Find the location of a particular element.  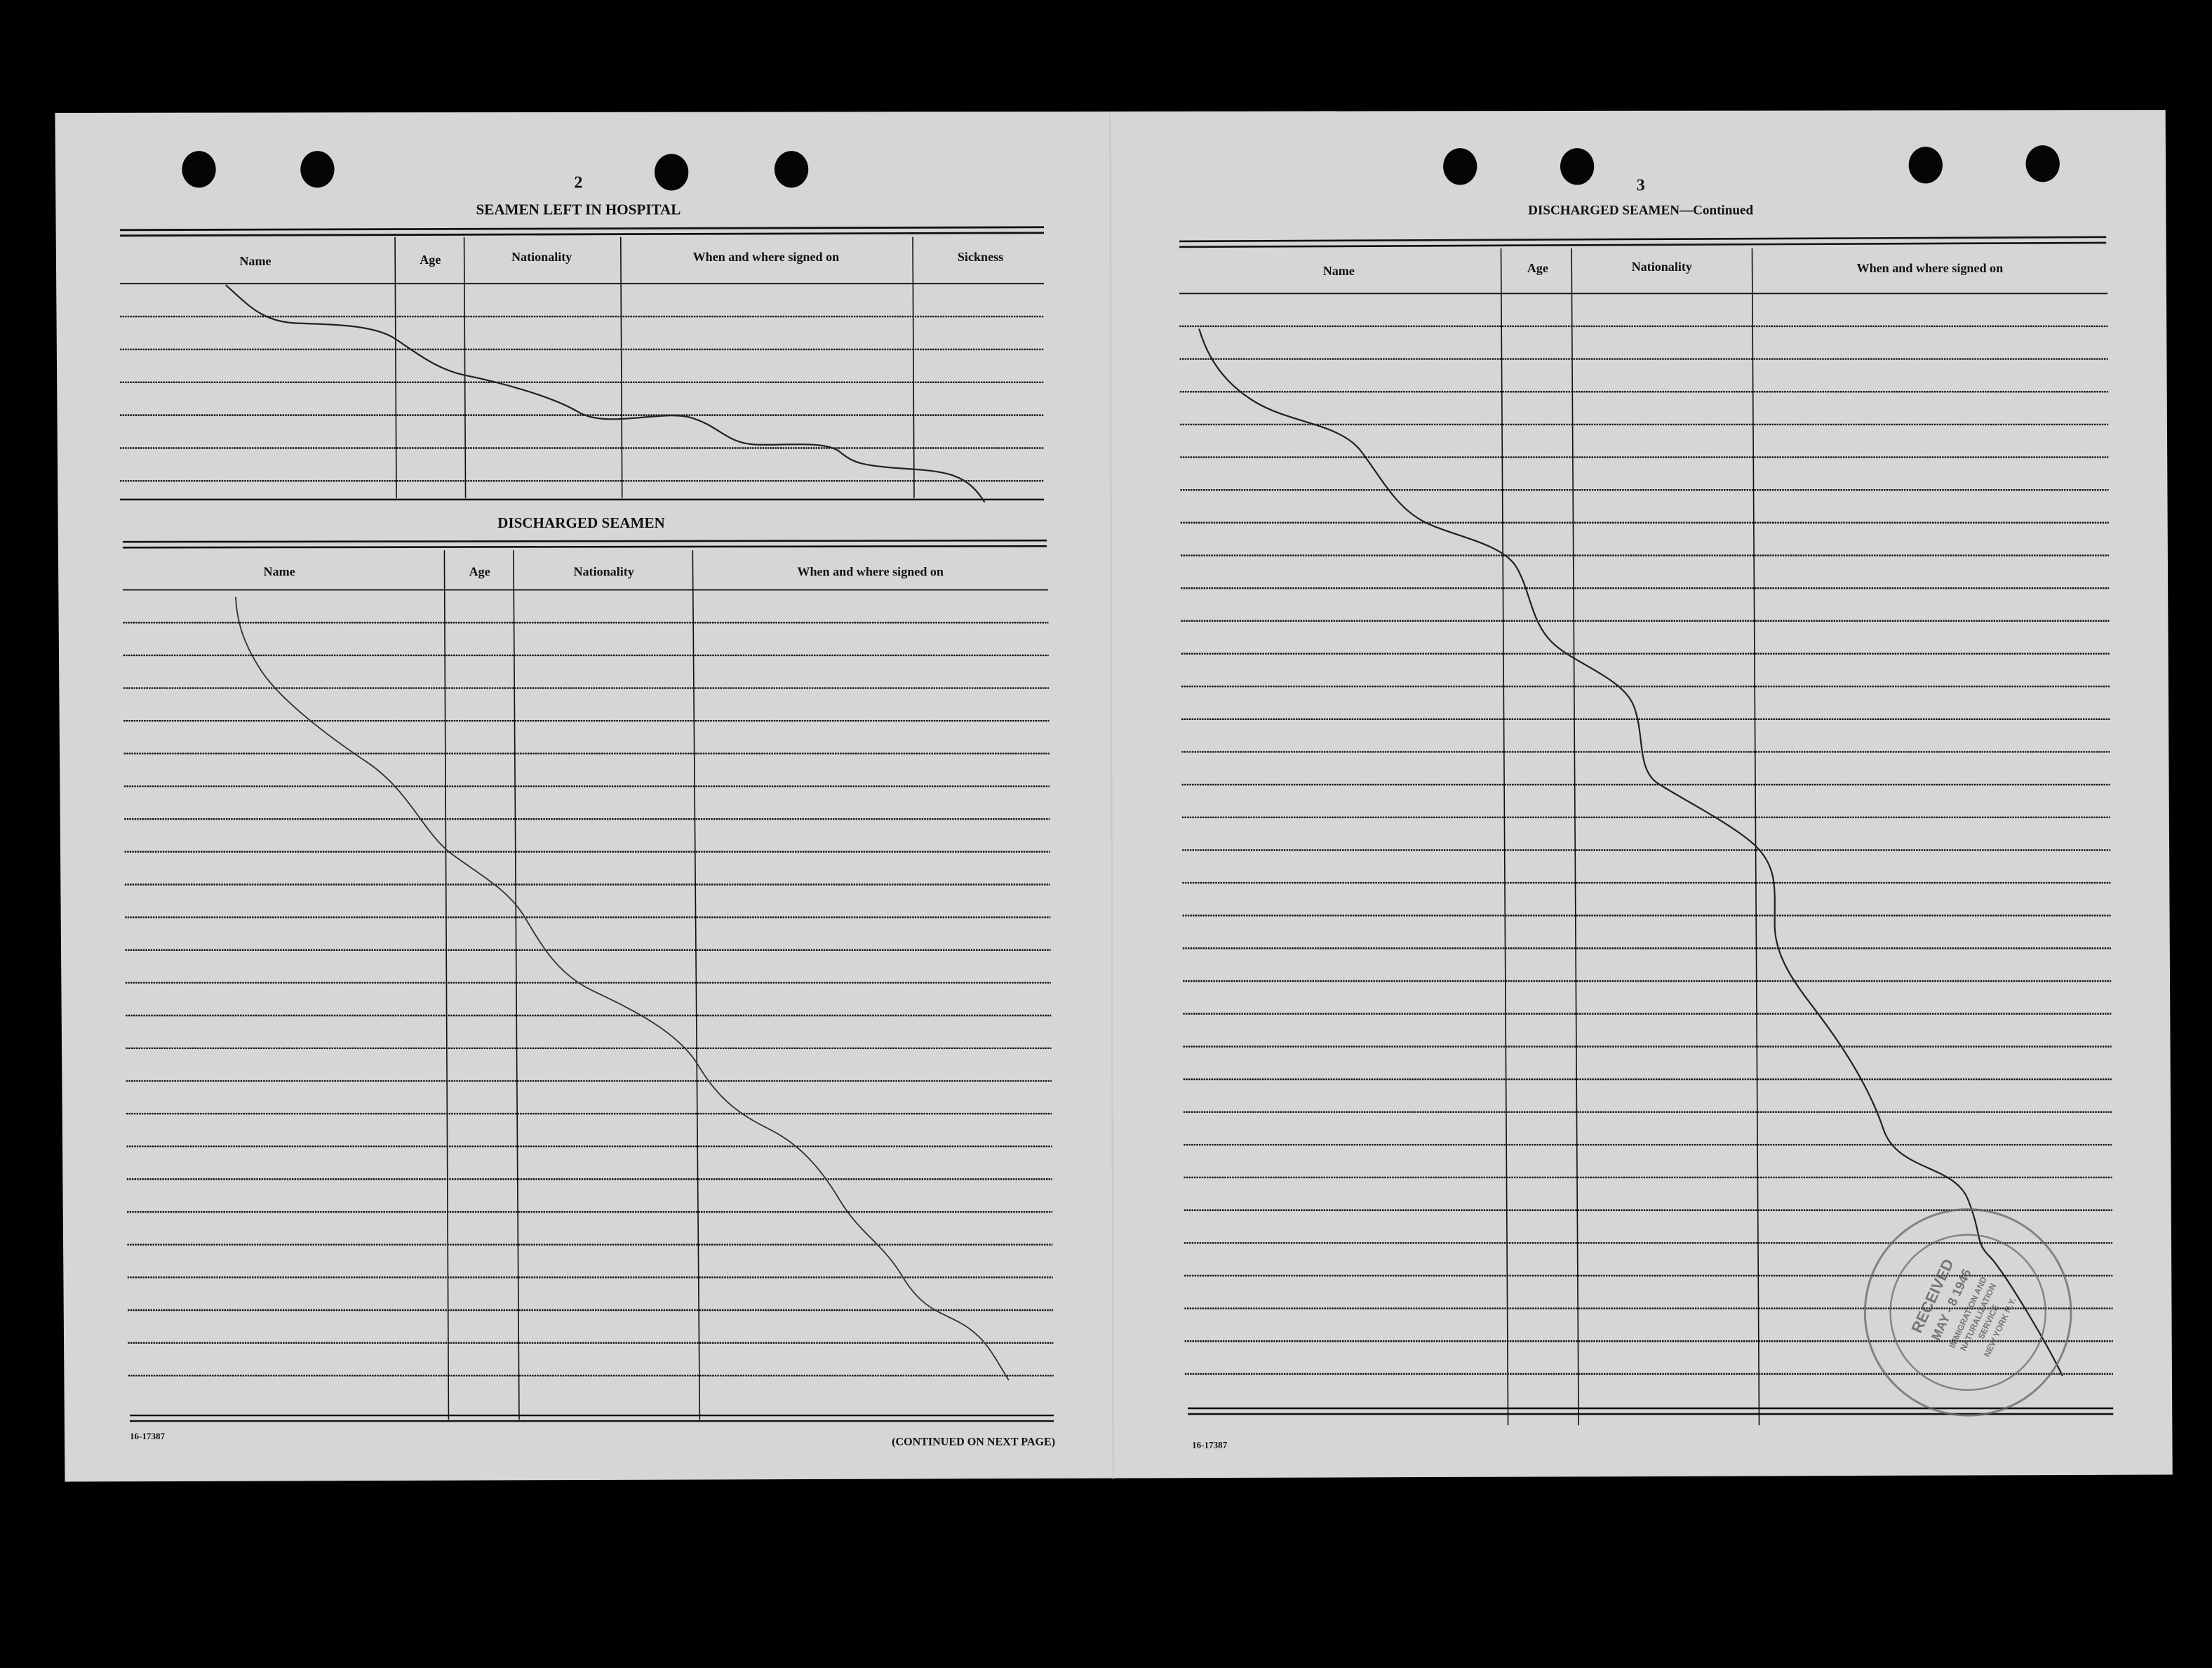

form-number-right: 16-17387 is located at coordinates (1210, 1444).